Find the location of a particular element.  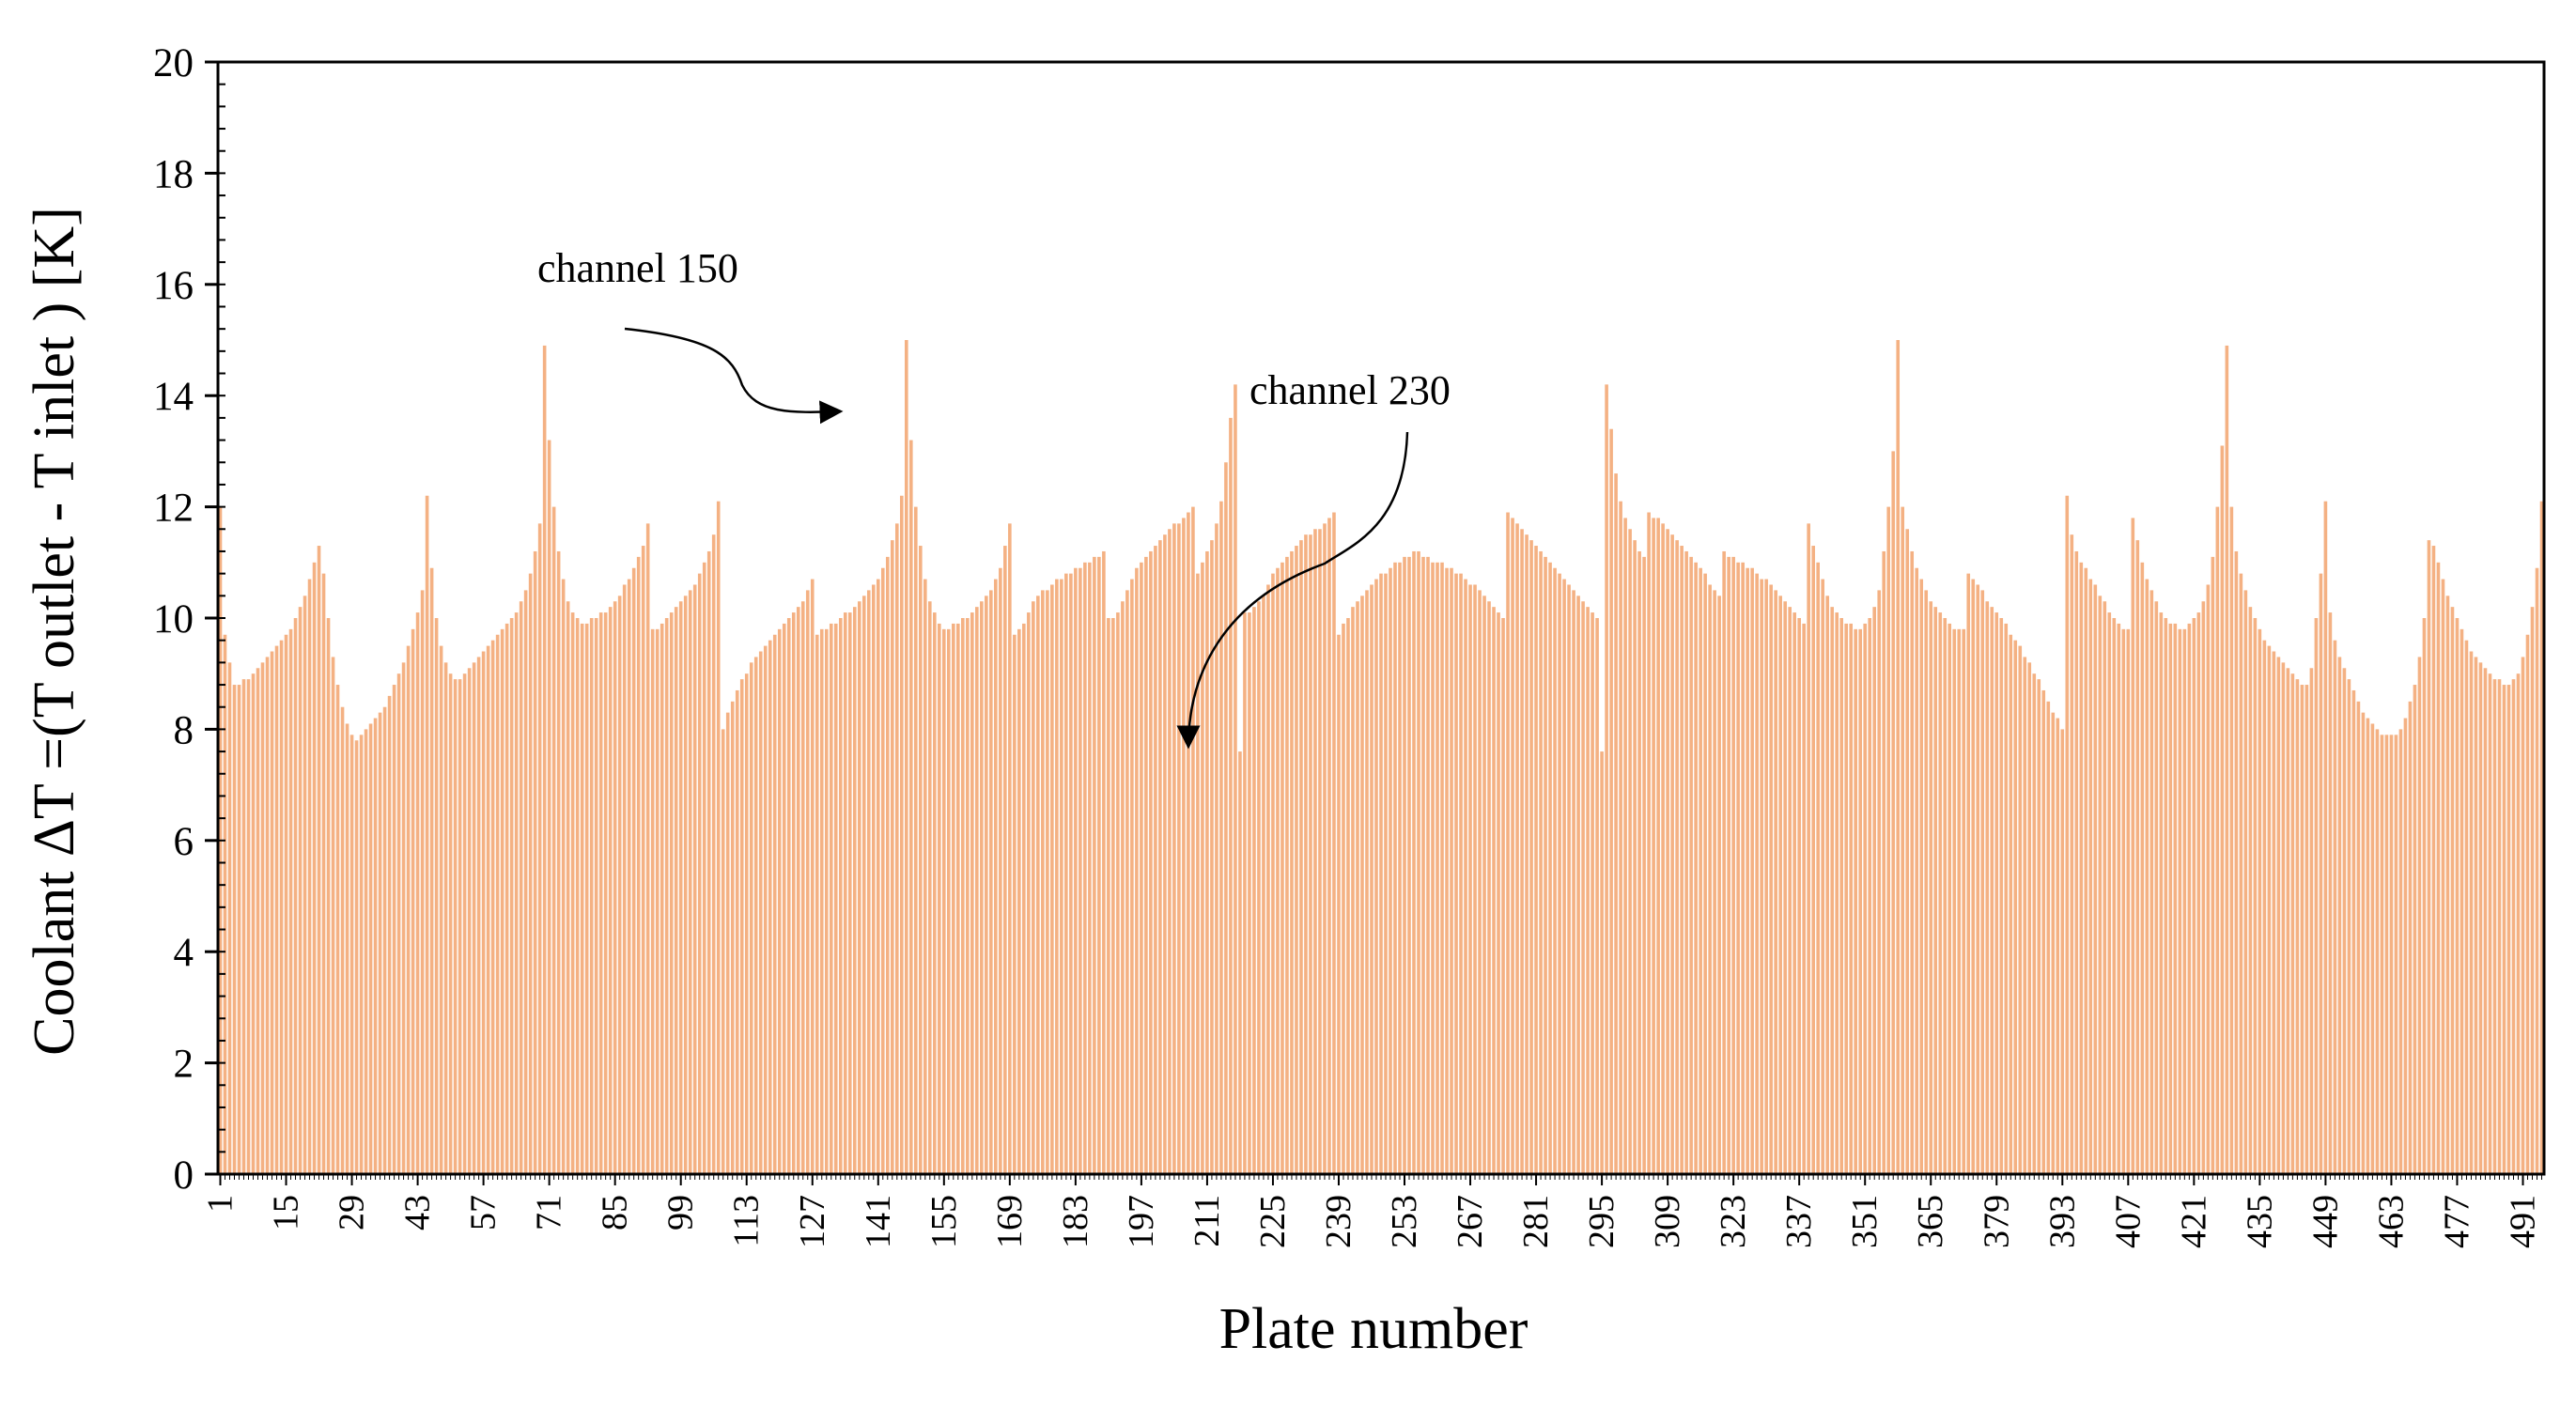

x-tick-label: 421 is located at coordinates (2193, 1221).